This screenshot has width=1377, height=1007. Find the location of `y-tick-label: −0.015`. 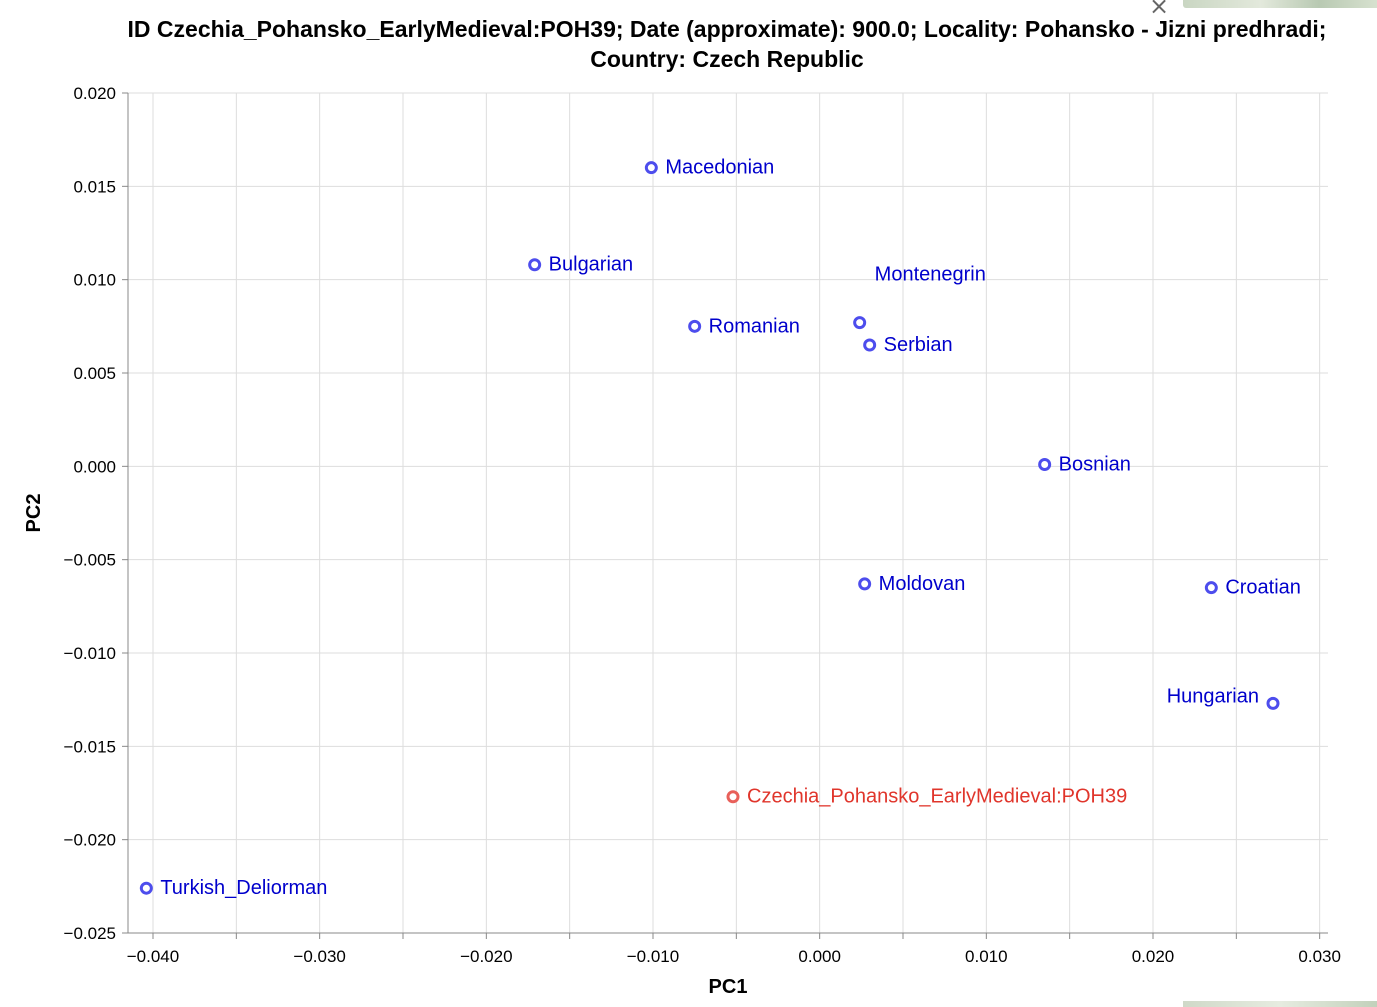

y-tick-label: −0.015 is located at coordinates (90, 746).